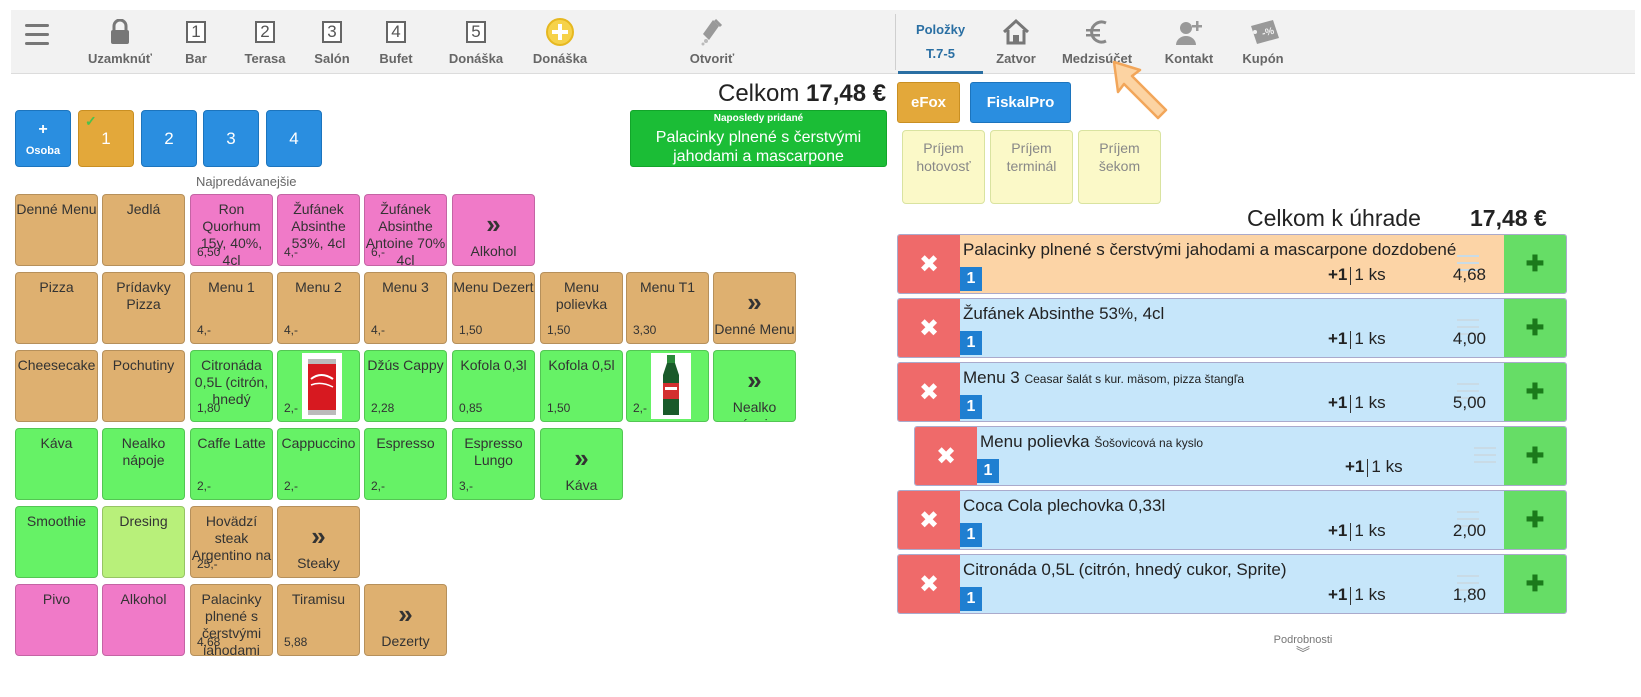 This screenshot has width=1641, height=697. I want to click on terminal-payment-button: Príjem terminál, so click(1031, 167).